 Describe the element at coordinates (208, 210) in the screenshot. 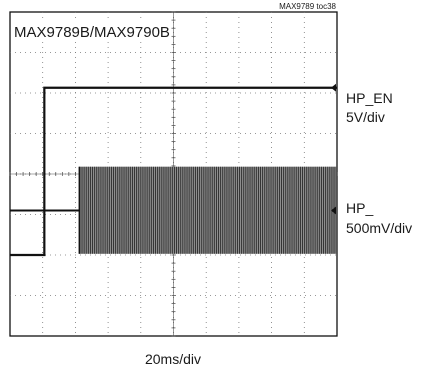

I see `trace-hp-burst-lines` at that location.